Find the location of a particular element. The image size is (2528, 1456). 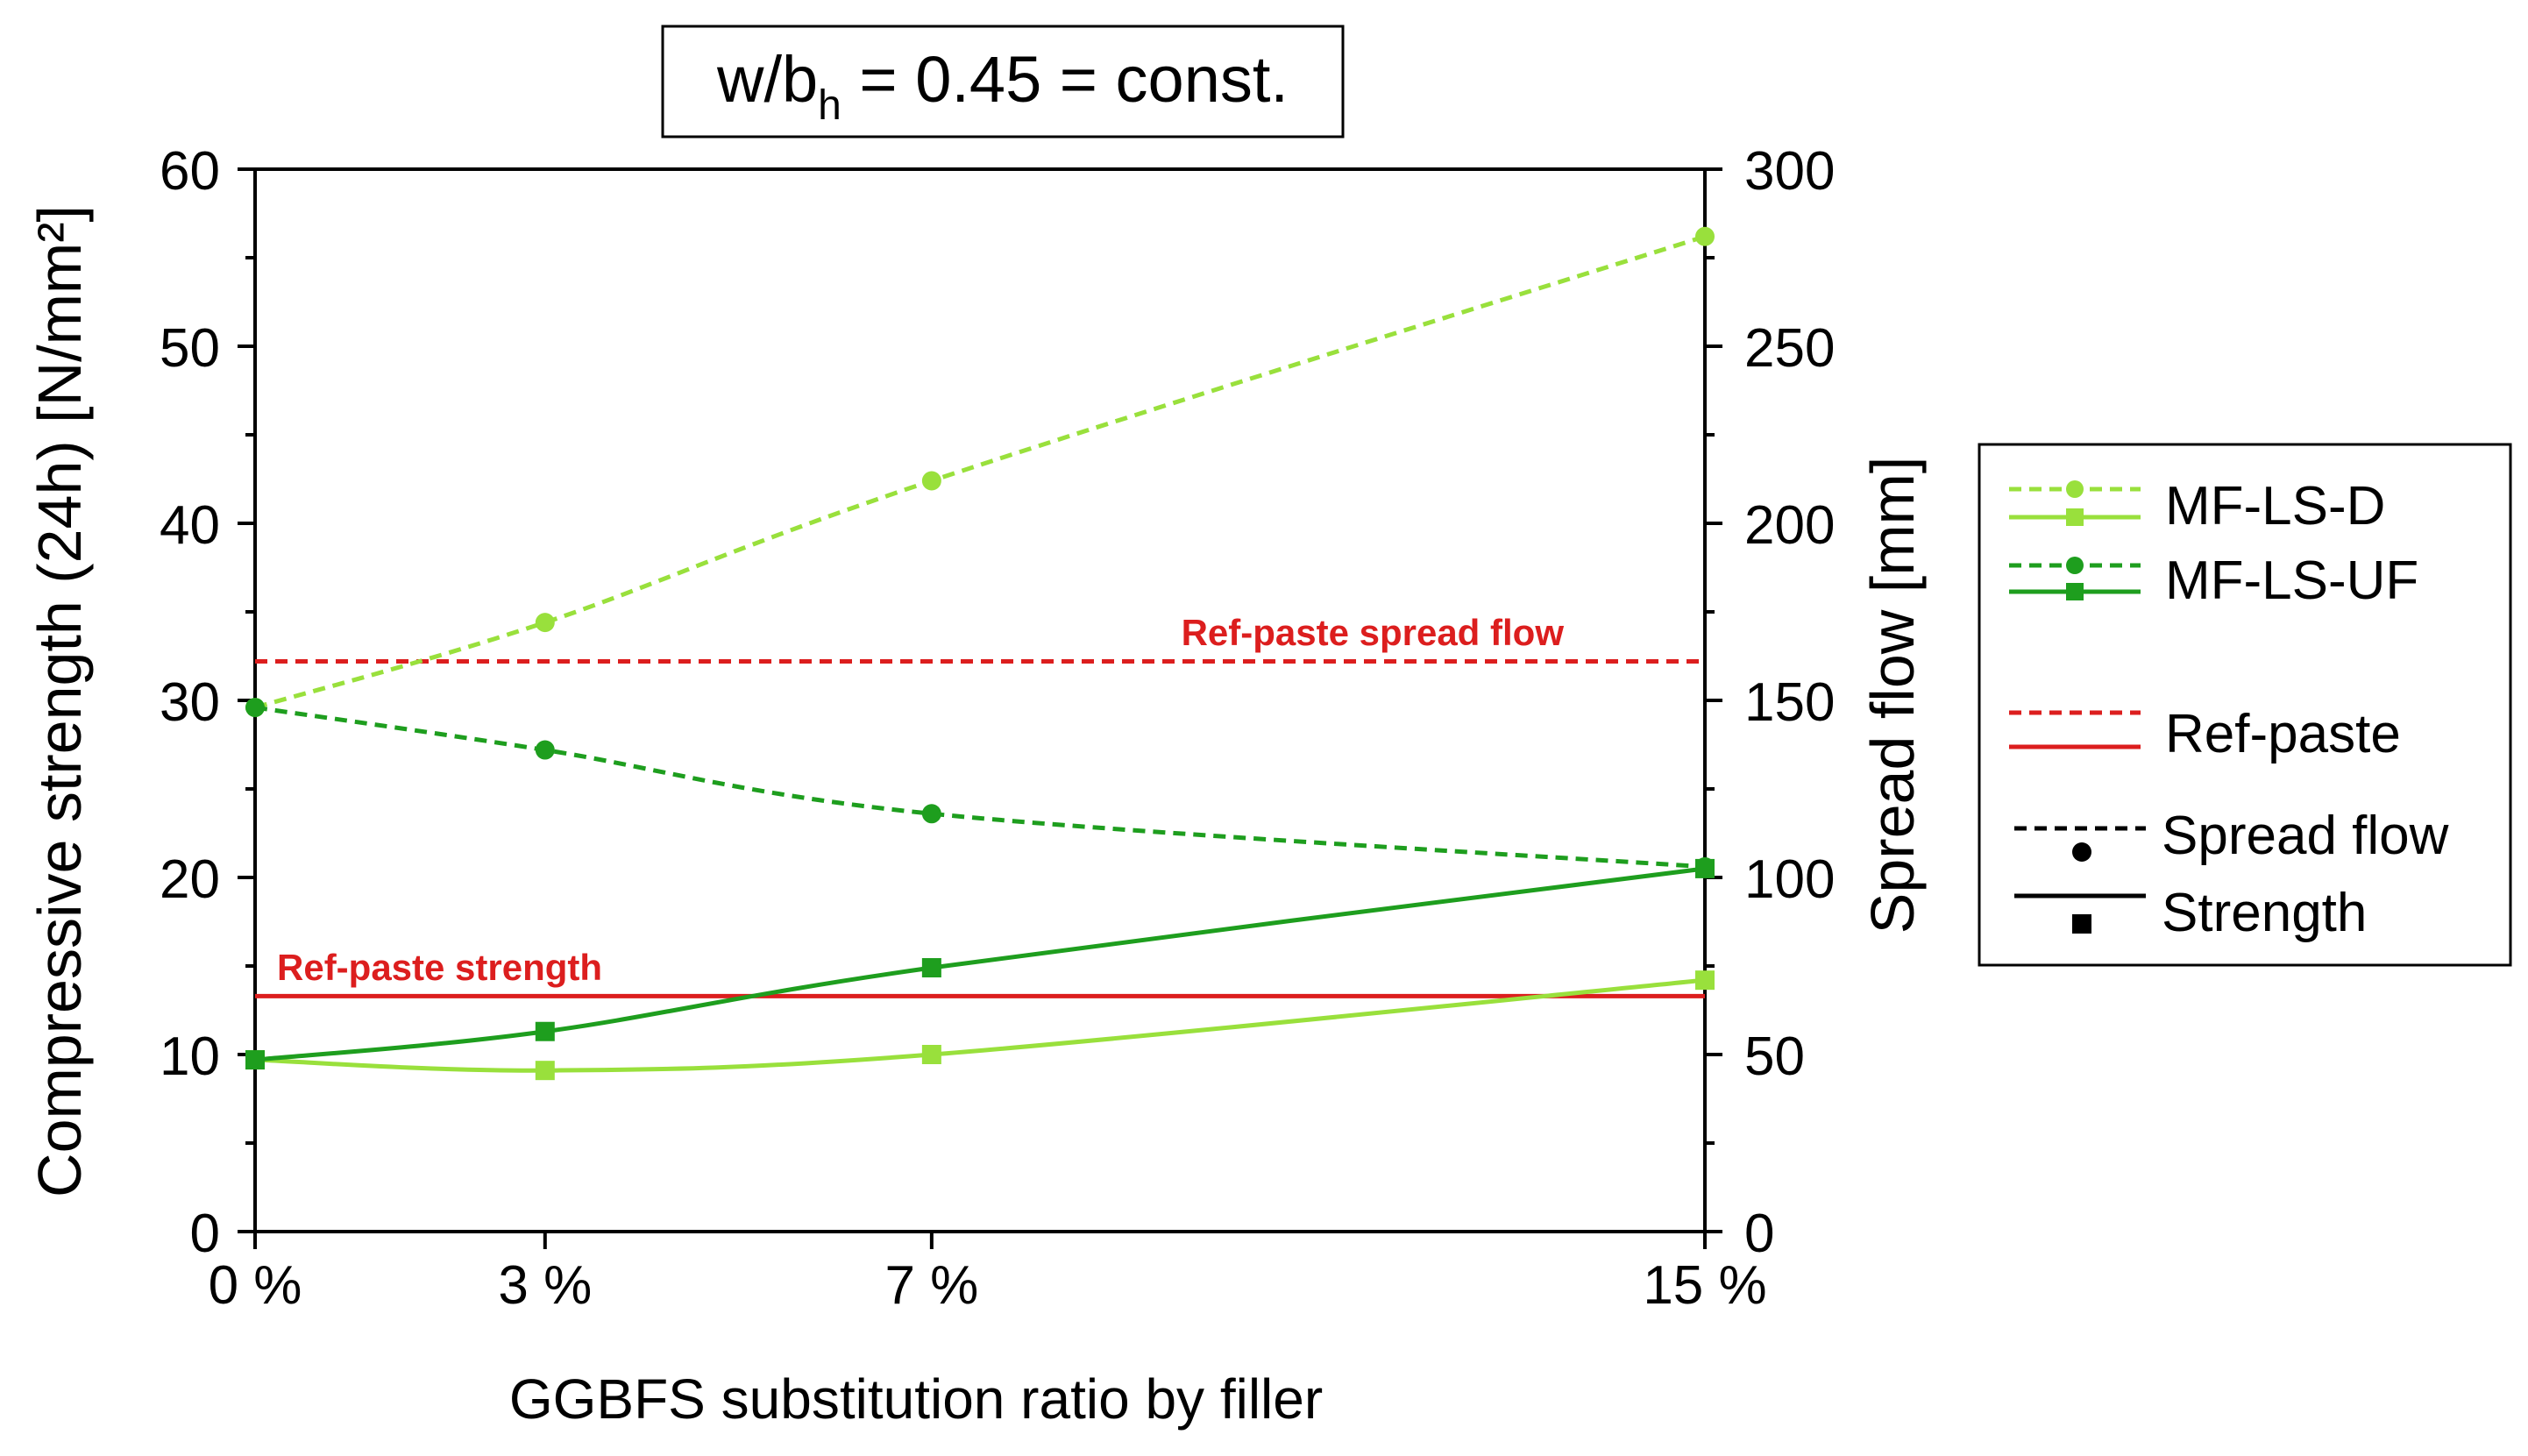

y-right-tick-label: 50 is located at coordinates (1775, 1056).